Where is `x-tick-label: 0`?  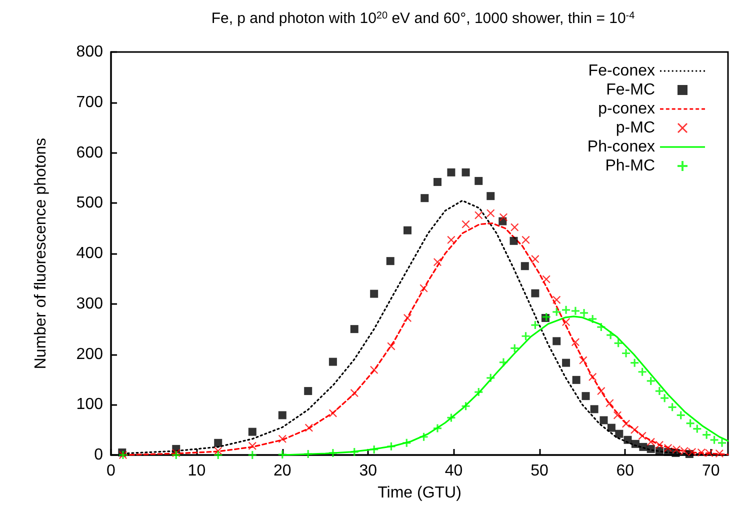
x-tick-label: 0 is located at coordinates (111, 471).